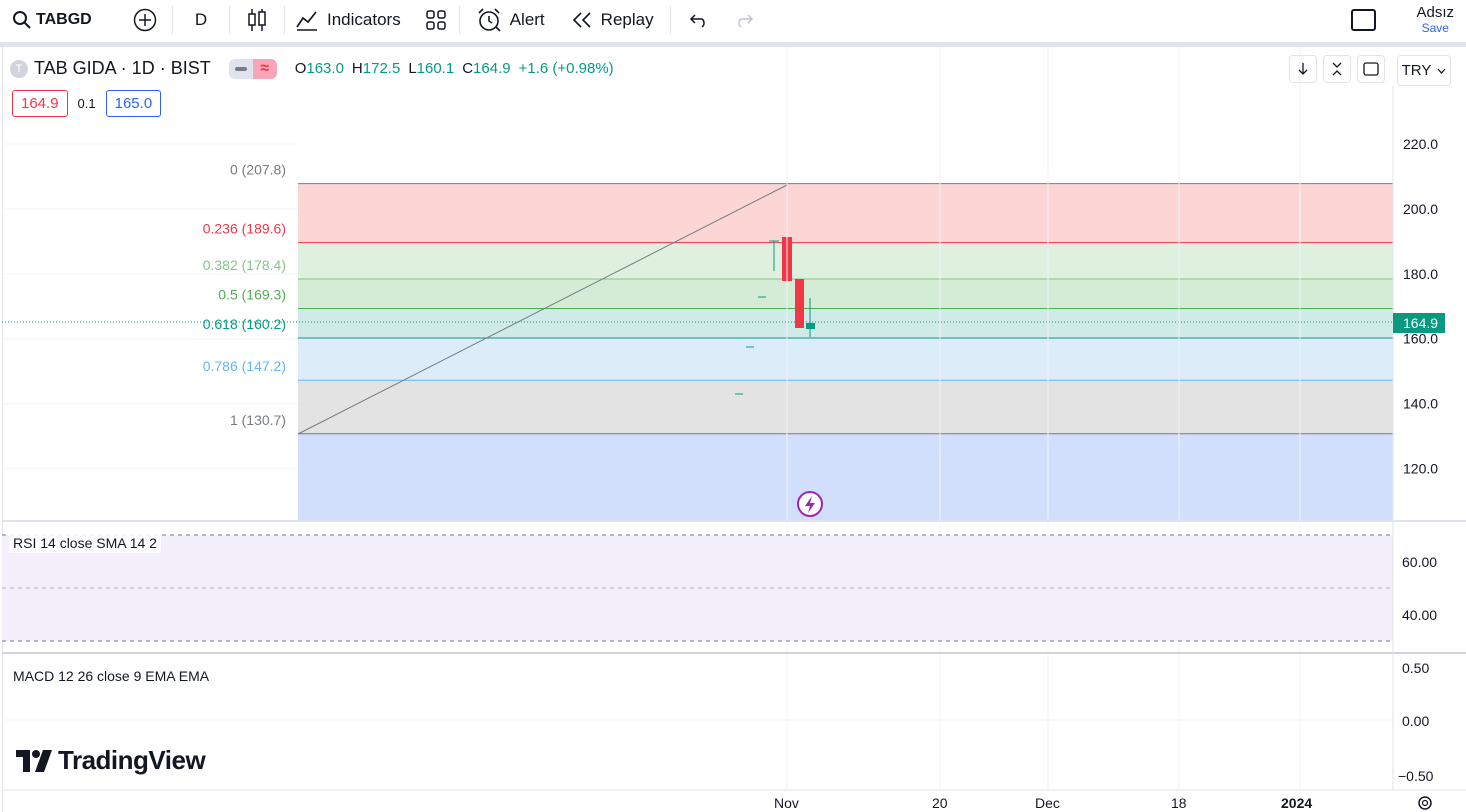  Describe the element at coordinates (581, 20) in the screenshot. I see `rewind-icon` at that location.